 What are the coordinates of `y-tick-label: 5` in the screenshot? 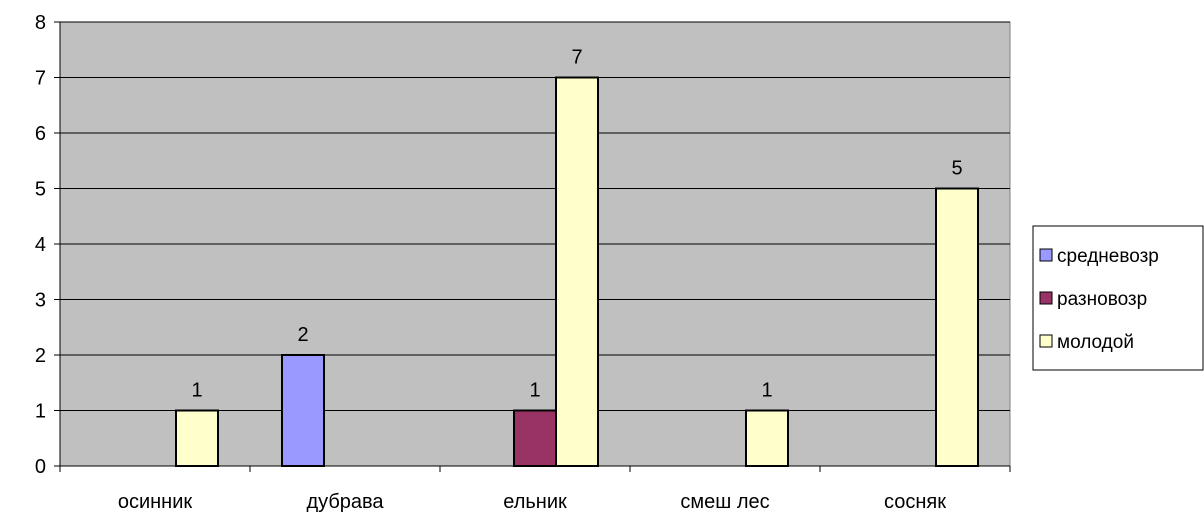 It's located at (40, 190).